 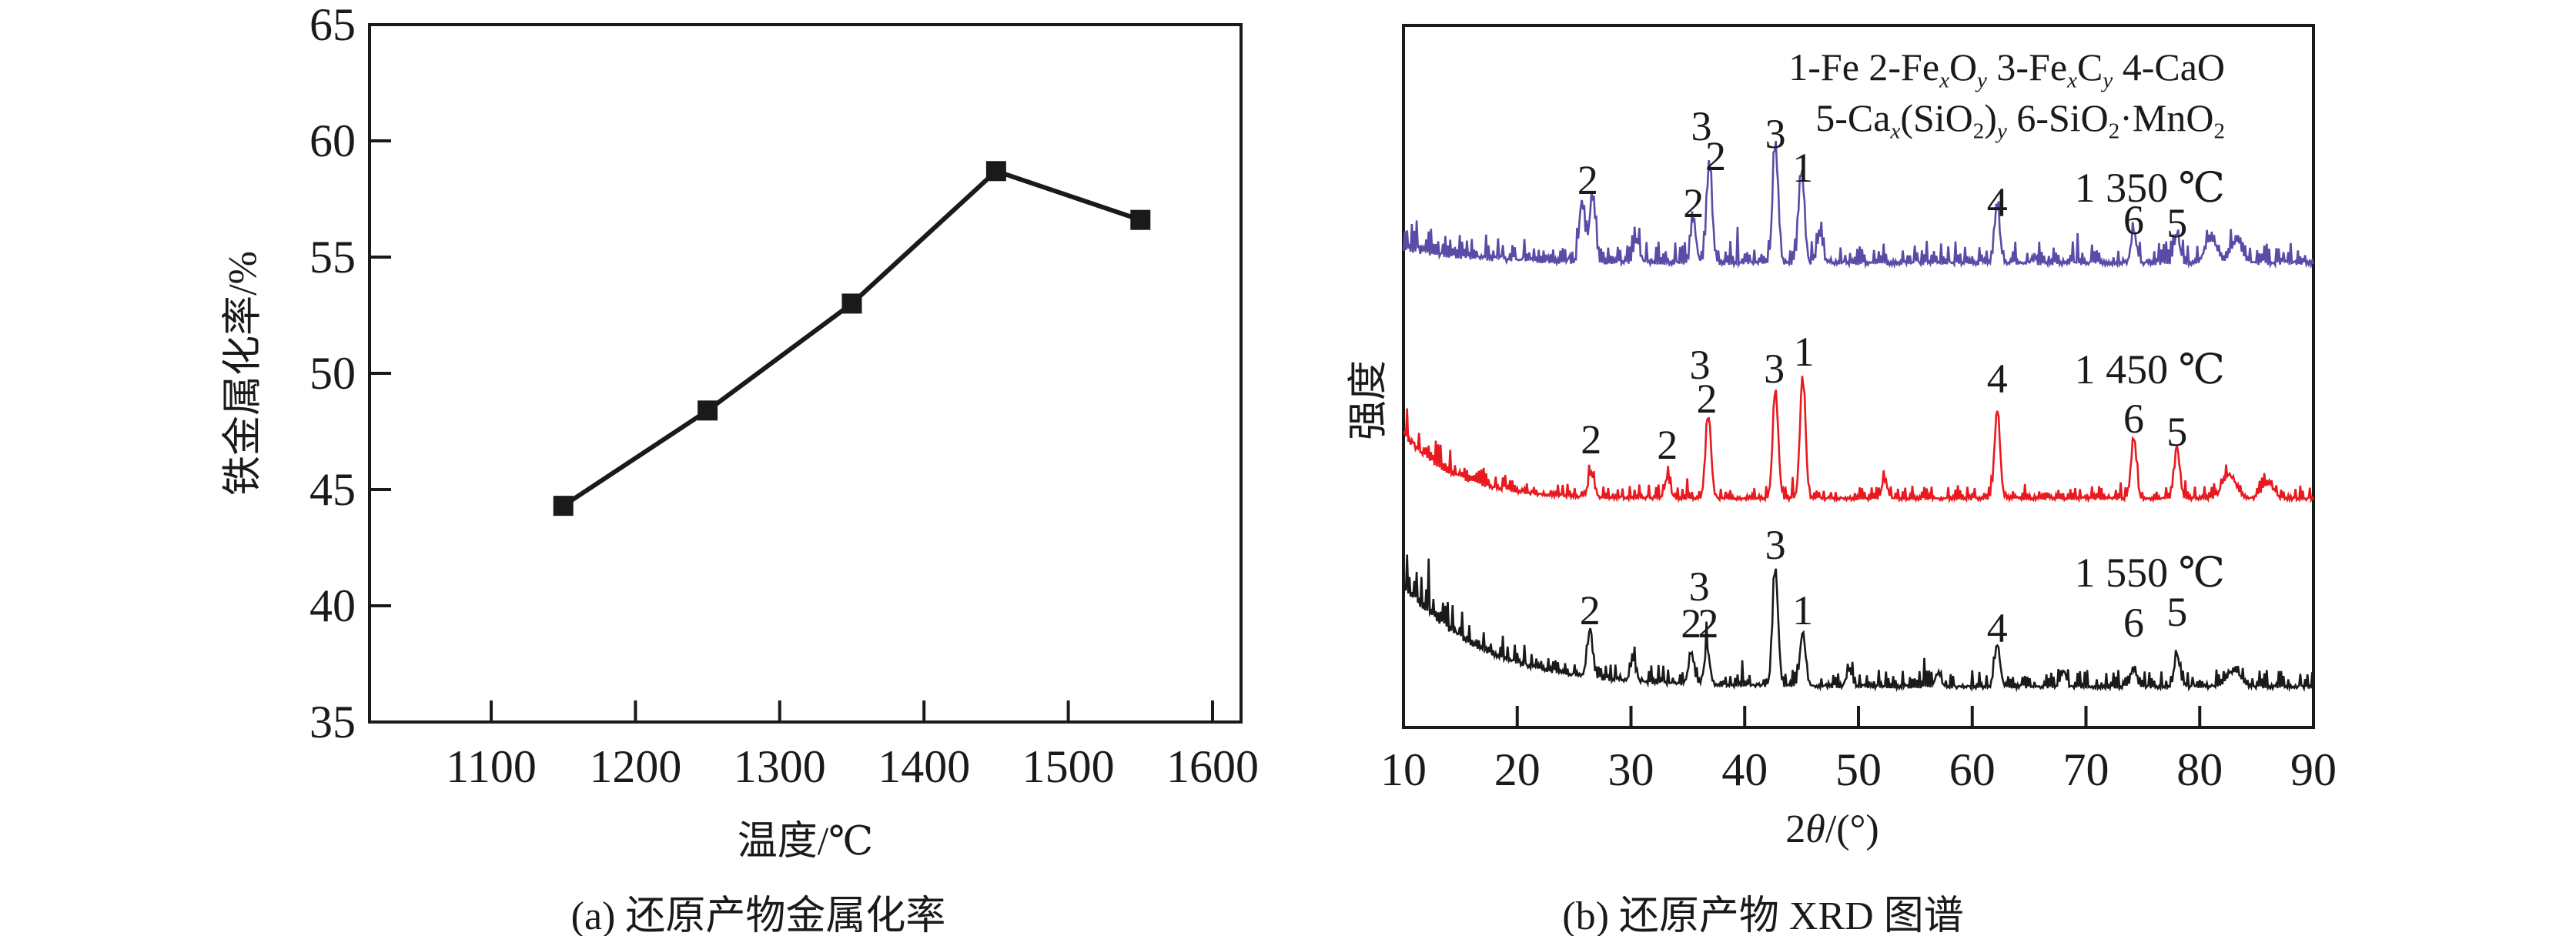 What do you see at coordinates (925, 766) in the screenshot?
I see `left-x-tick-label: 1400` at bounding box center [925, 766].